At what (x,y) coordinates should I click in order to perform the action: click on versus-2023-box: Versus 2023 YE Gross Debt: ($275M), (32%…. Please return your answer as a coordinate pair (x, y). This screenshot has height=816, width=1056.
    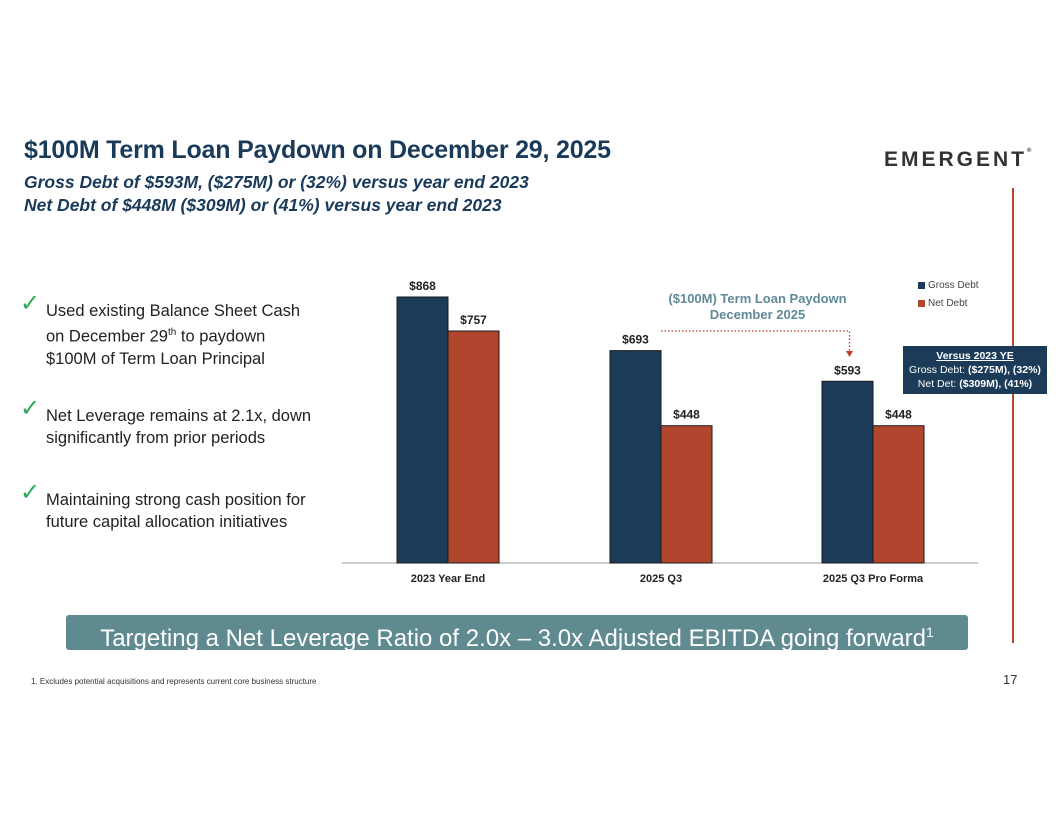
    Looking at the image, I should click on (975, 370).